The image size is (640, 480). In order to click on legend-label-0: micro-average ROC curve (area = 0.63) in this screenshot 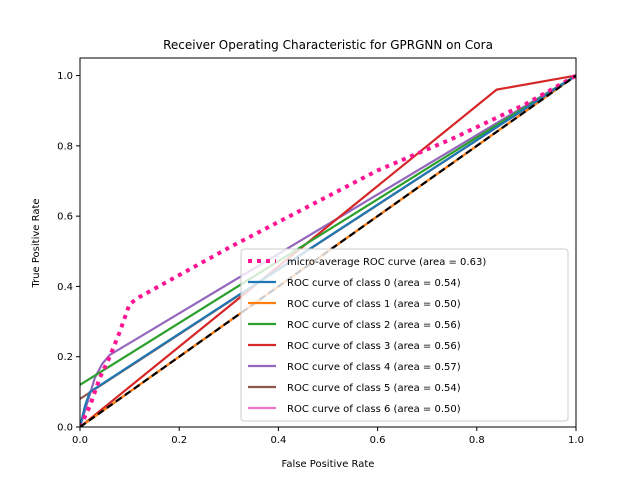, I will do `click(386, 262)`.